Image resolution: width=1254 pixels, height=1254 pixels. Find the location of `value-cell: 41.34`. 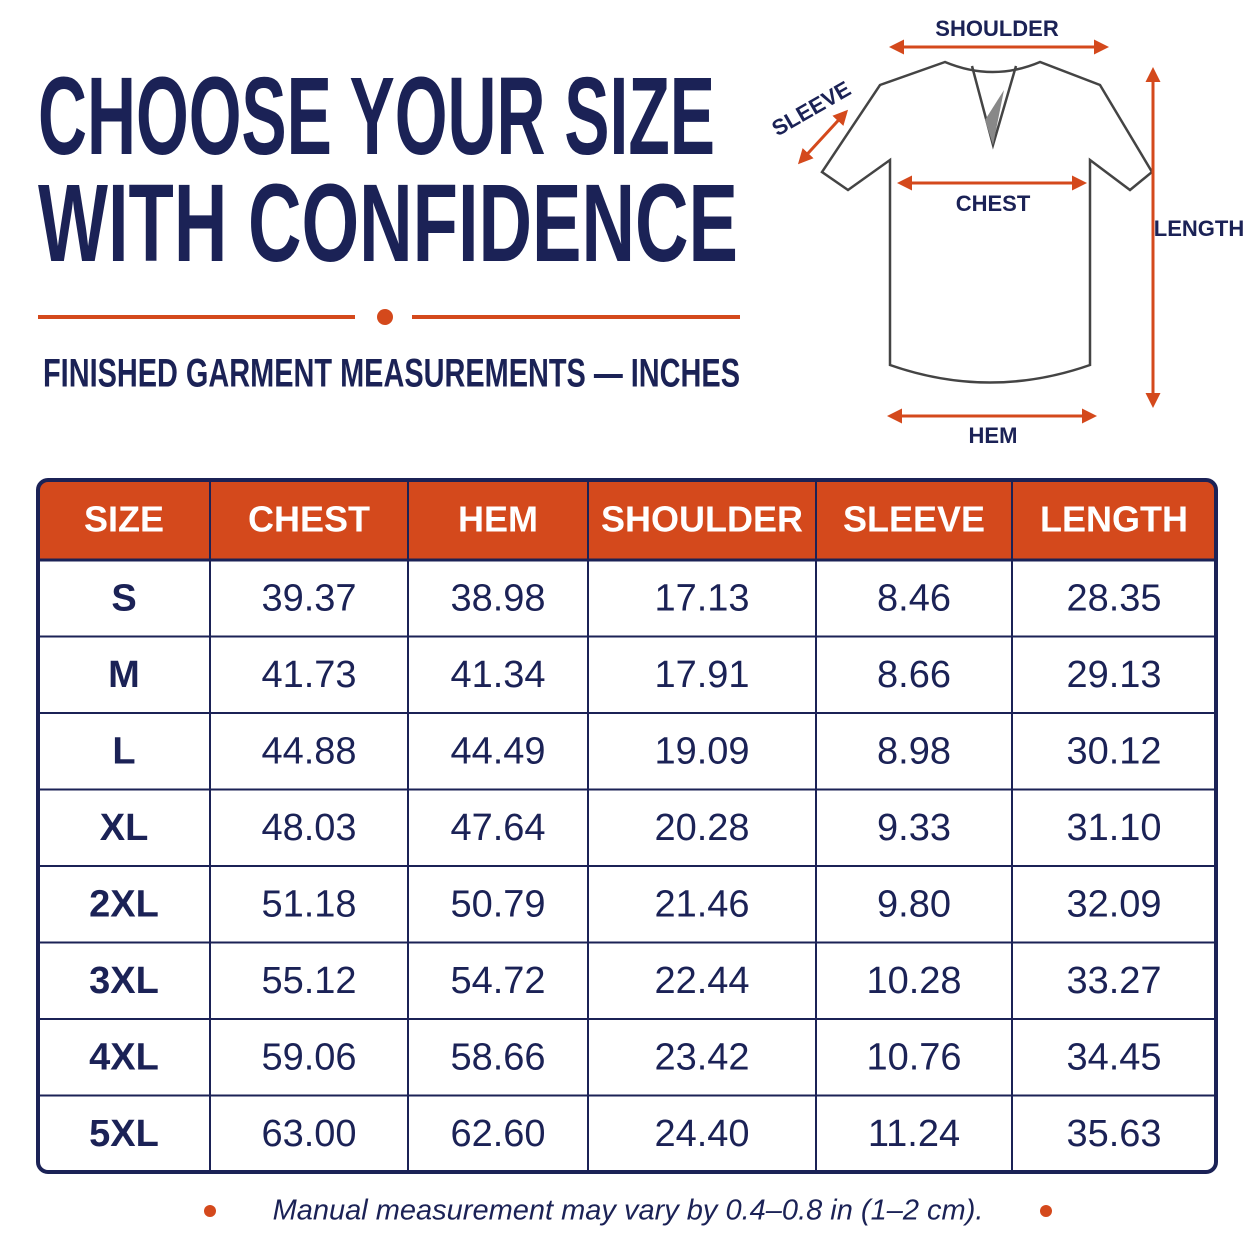

value-cell: 41.34 is located at coordinates (497, 675).